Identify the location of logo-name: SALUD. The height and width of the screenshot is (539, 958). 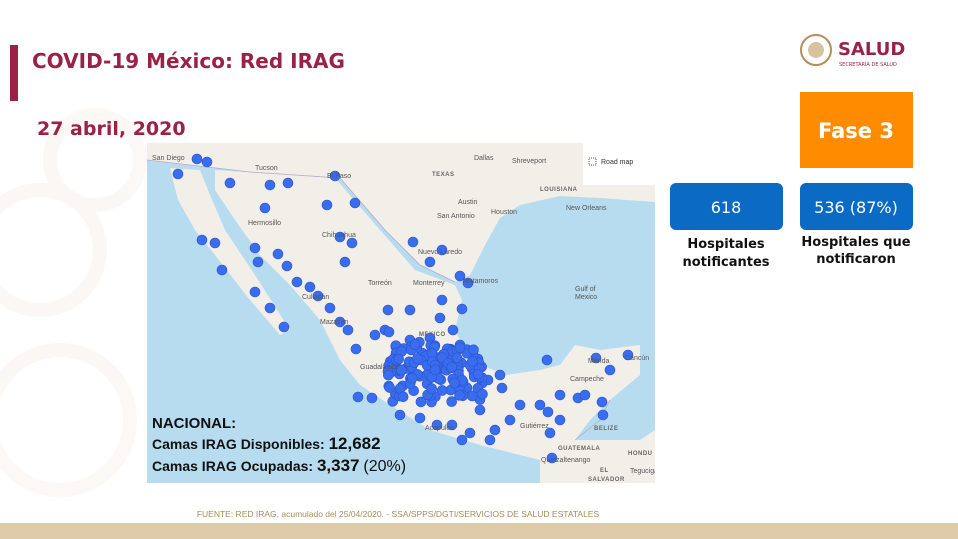
(871, 49).